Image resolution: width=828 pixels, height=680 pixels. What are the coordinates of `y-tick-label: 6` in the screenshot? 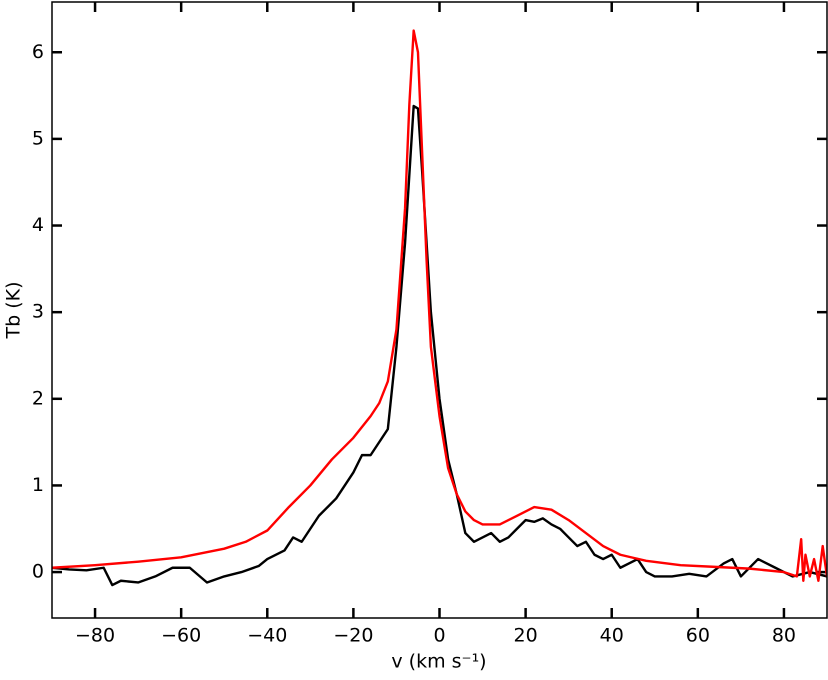 It's located at (38, 52).